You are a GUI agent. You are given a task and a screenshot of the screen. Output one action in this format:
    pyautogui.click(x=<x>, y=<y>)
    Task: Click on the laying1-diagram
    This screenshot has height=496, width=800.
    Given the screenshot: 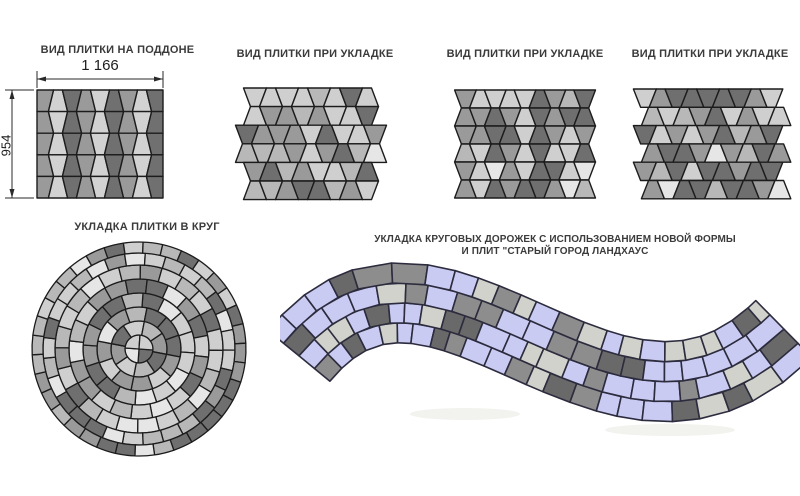 What is the action you would take?
    pyautogui.click(x=311, y=144)
    